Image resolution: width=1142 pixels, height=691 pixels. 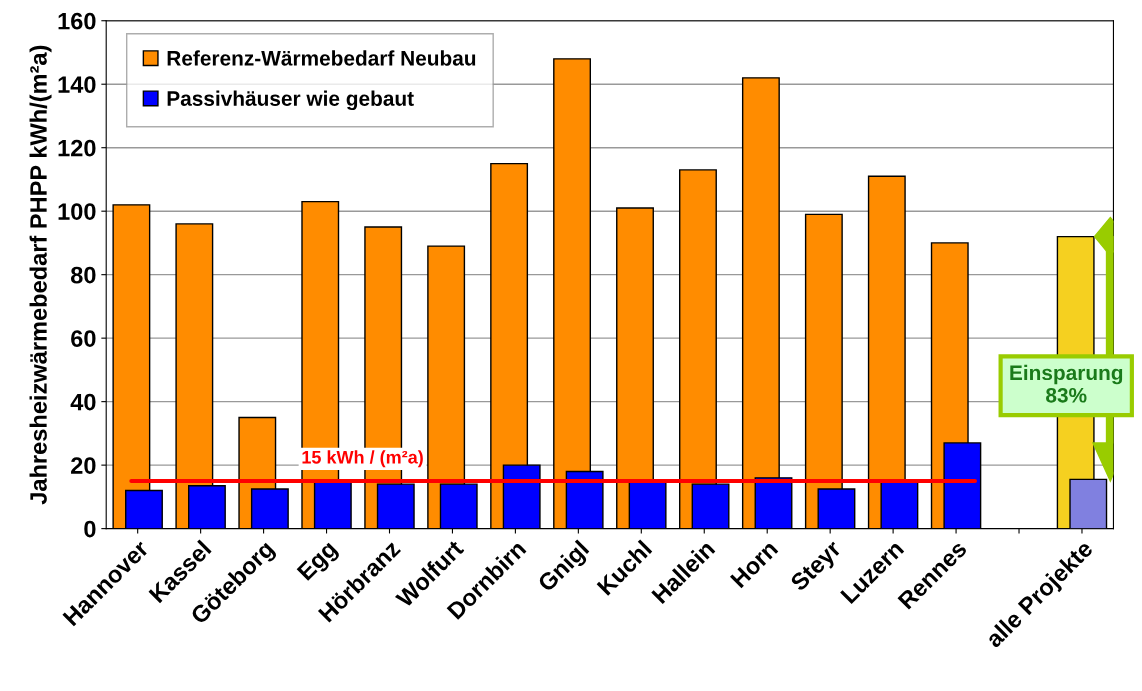 What do you see at coordinates (40, 275) in the screenshot?
I see `y-axis-title: Jahresheizwärmebedarf PHPP kWh/(m²a)` at bounding box center [40, 275].